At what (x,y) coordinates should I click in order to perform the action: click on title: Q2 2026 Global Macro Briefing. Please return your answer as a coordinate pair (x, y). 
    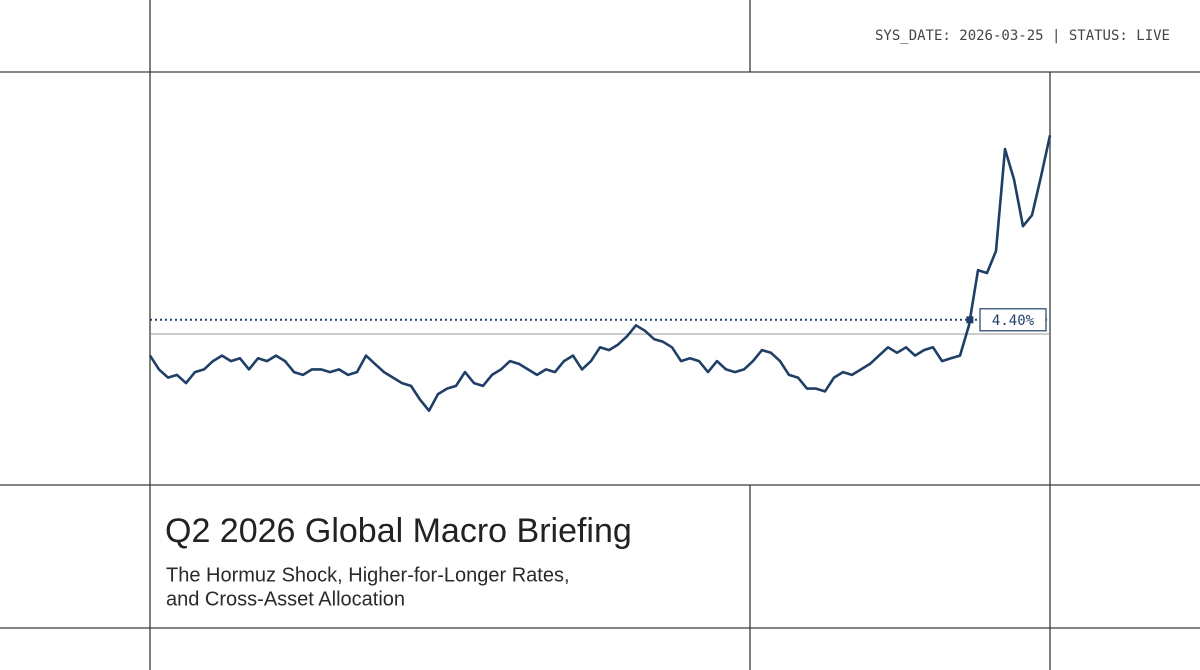
    Looking at the image, I should click on (398, 531).